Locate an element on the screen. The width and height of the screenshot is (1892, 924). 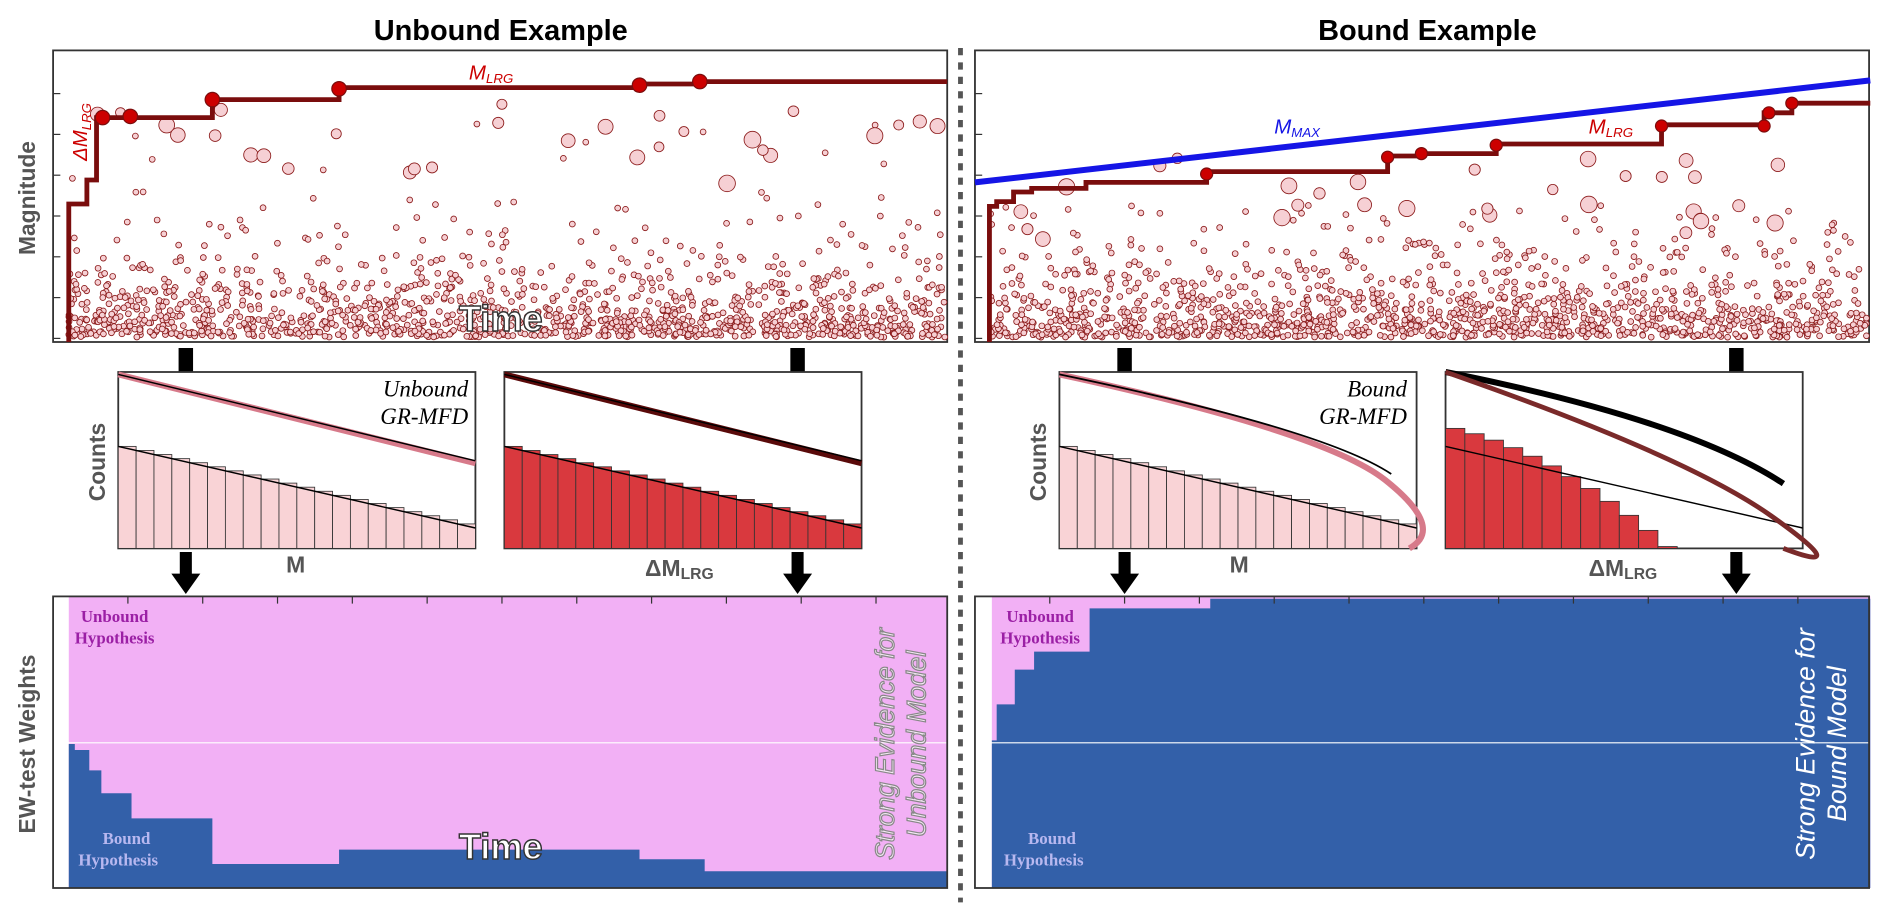
fit-line is located at coordinates (1238, 487).